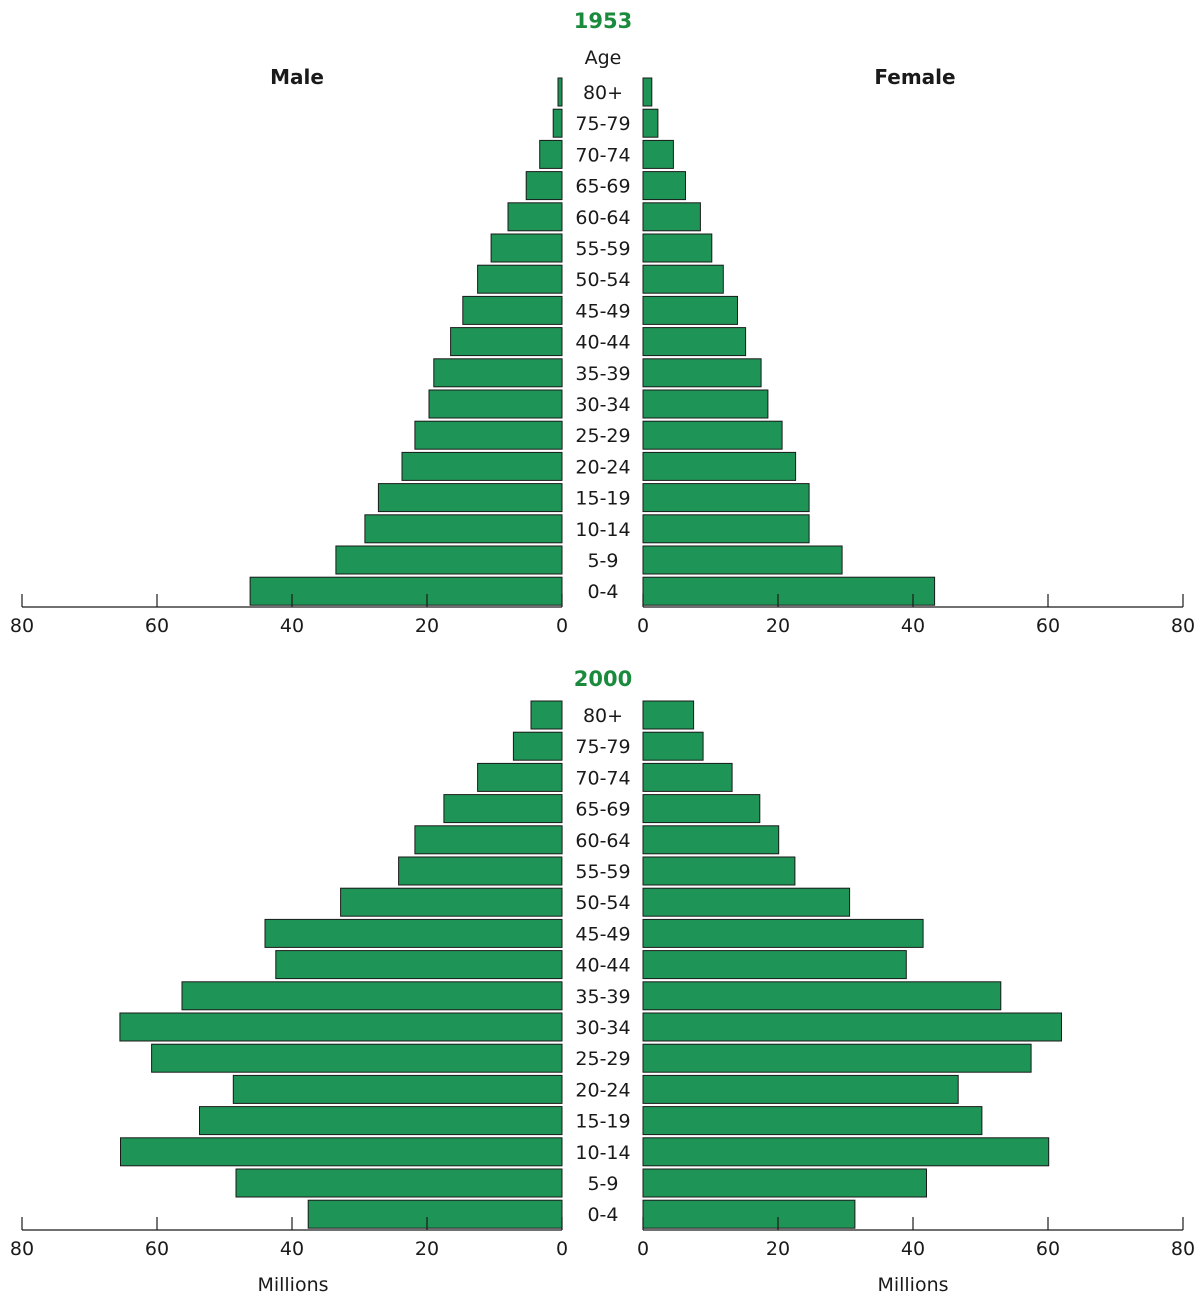 The width and height of the screenshot is (1200, 1297). I want to click on female-x-axis-title: Millions, so click(912, 1285).